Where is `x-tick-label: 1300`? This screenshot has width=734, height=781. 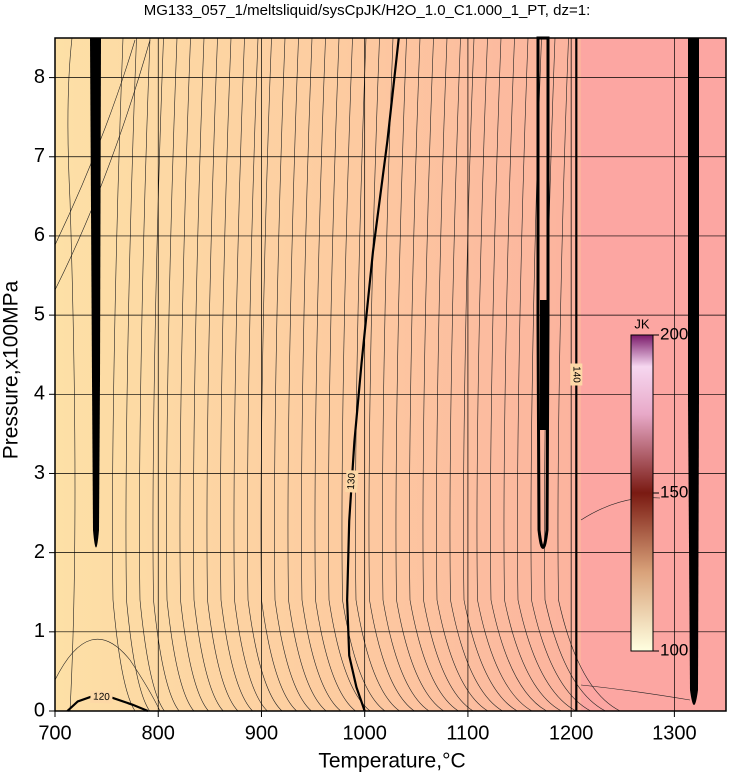 x-tick-label: 1300 is located at coordinates (674, 733).